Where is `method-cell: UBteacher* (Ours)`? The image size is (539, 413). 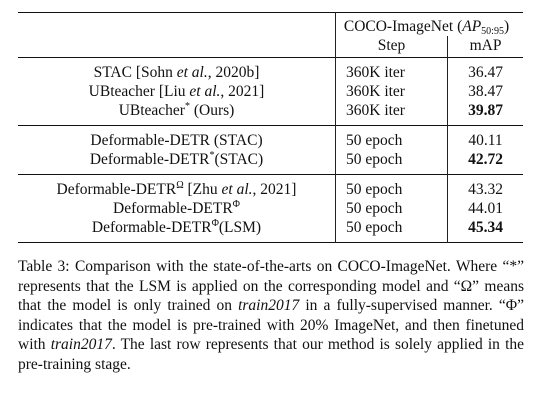
method-cell: UBteacher* (Ours) is located at coordinates (177, 113).